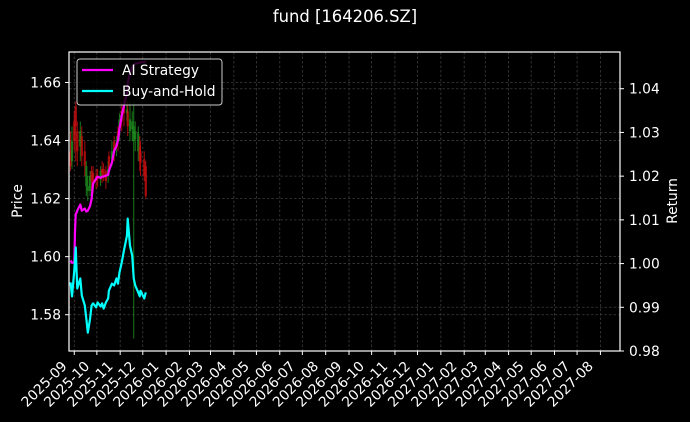 This screenshot has height=422, width=690. Describe the element at coordinates (644, 133) in the screenshot. I see `y-tick-label-right: 1.03` at that location.